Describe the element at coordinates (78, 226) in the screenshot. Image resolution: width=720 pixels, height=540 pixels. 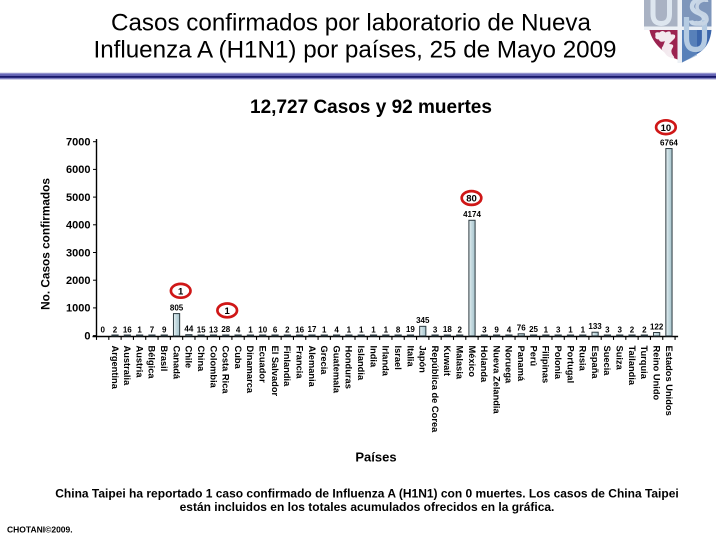
I see `svg-text: 4000` at that location.